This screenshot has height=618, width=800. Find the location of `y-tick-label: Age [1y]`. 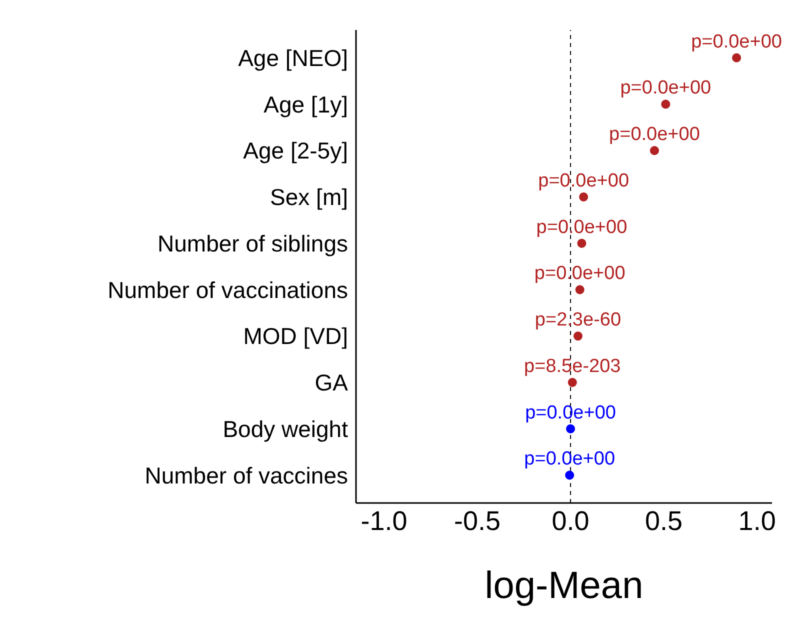

y-tick-label: Age [1y] is located at coordinates (306, 104).